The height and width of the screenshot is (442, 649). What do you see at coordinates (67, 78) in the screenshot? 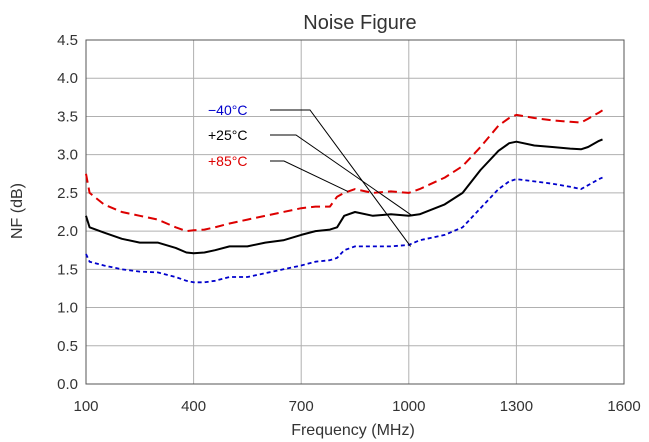
I see `y-tick-label: 4.0` at bounding box center [67, 78].